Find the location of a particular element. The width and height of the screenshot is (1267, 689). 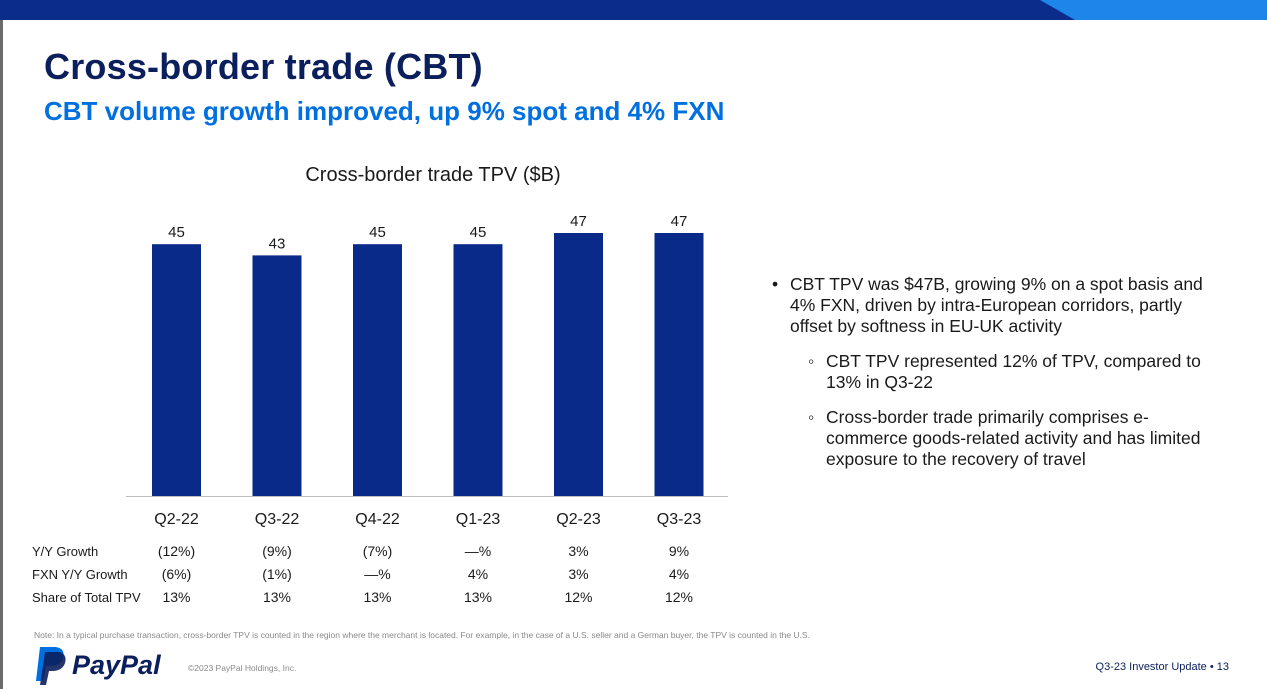

metric-row-label: FXN Y/Y Growth is located at coordinates (80, 574).